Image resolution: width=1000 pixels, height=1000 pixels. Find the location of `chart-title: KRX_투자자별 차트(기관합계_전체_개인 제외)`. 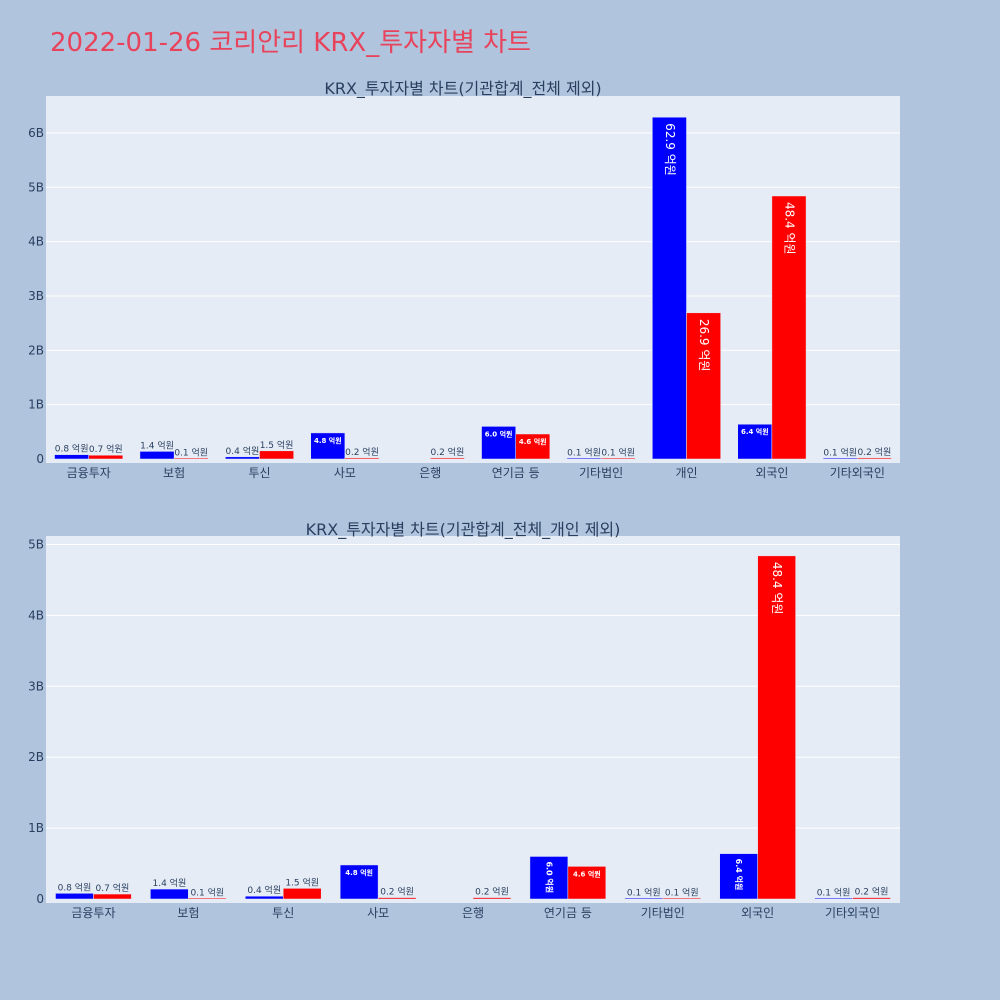

chart-title: KRX_투자자별 차트(기관합계_전체_개인 제외) is located at coordinates (463, 530).